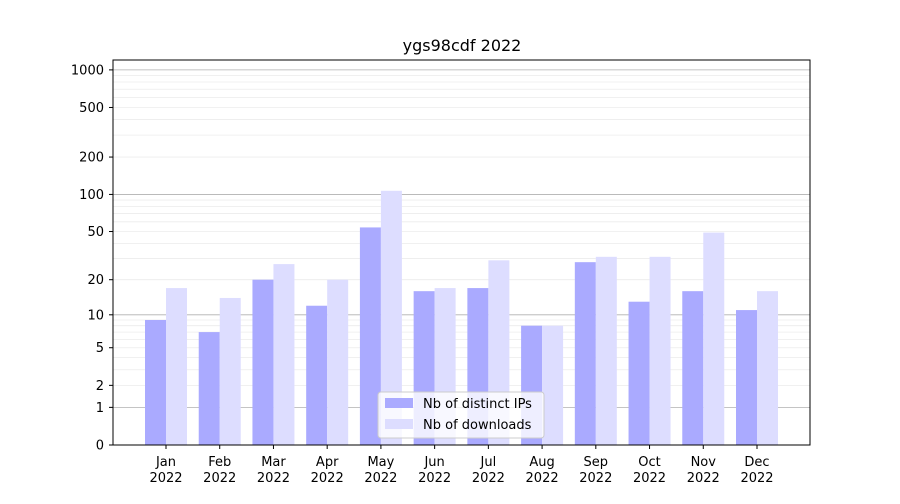 Image resolution: width=900 pixels, height=504 pixels. Describe the element at coordinates (100, 386) in the screenshot. I see `y-tick-label: 2` at that location.